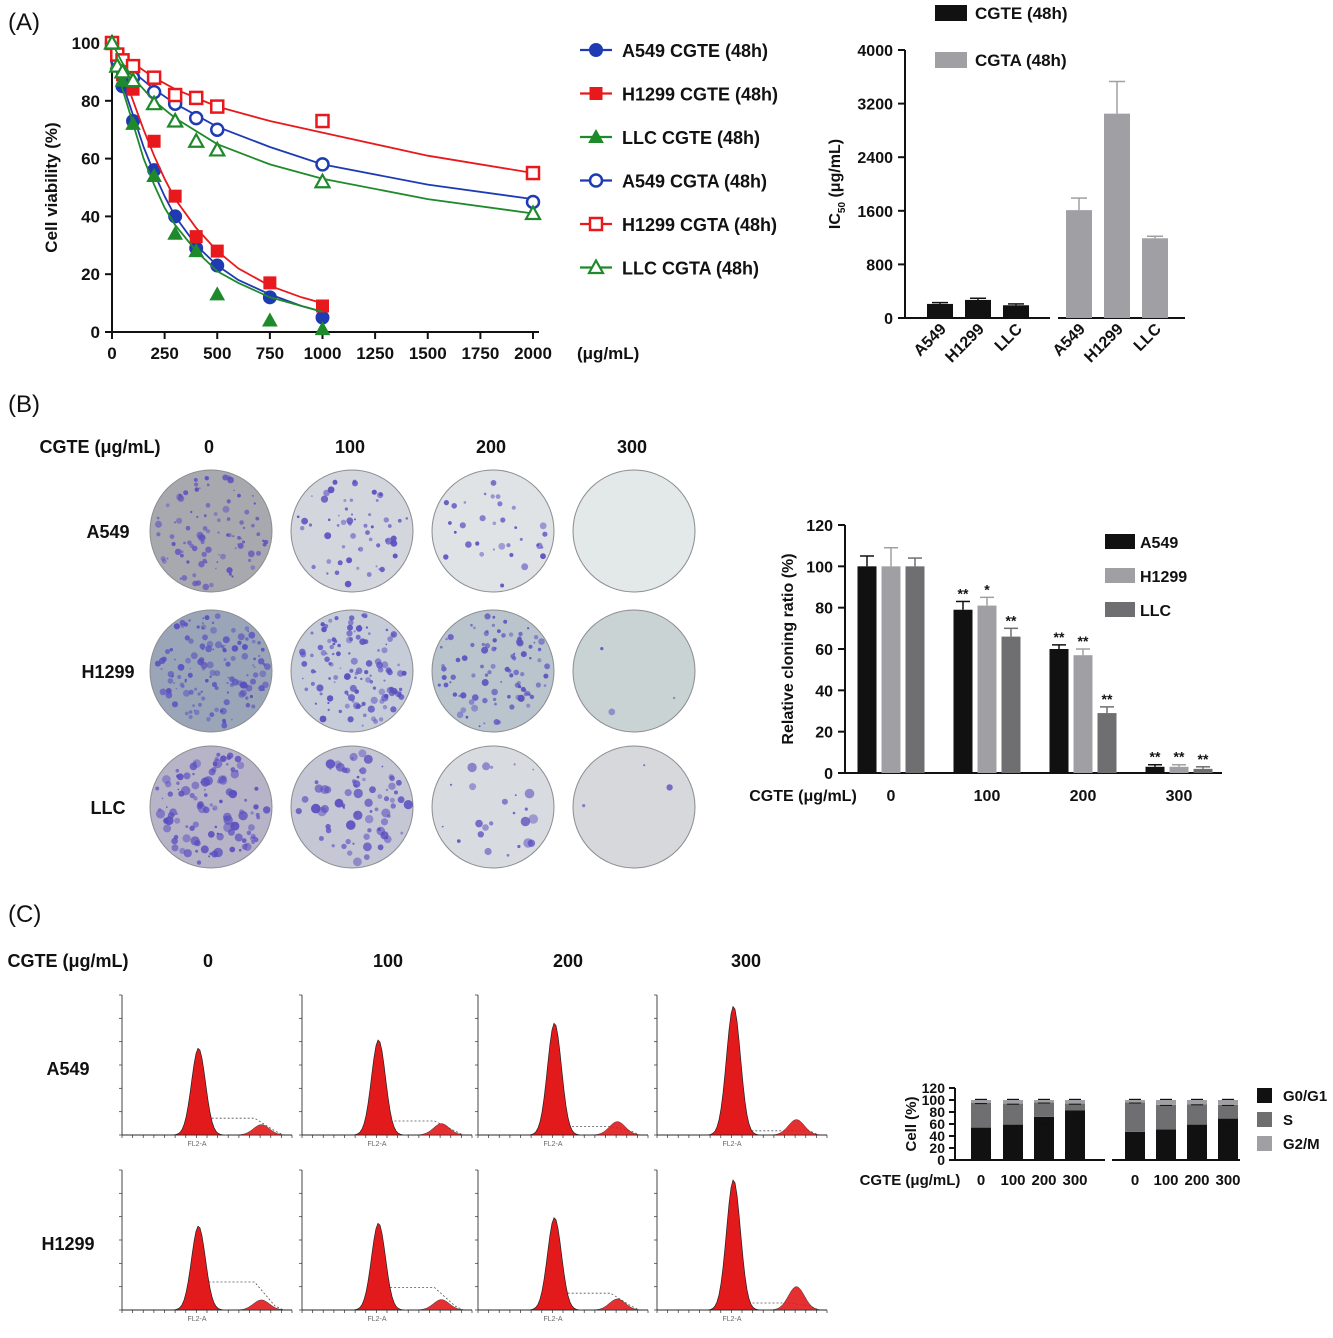  What do you see at coordinates (964, 343) in the screenshot?
I see `category-label: H1299` at bounding box center [964, 343].